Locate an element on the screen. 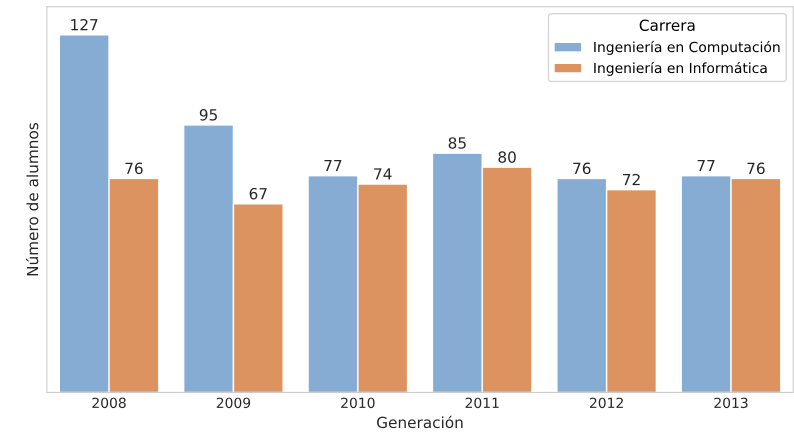  data-label: 127 is located at coordinates (84, 24).